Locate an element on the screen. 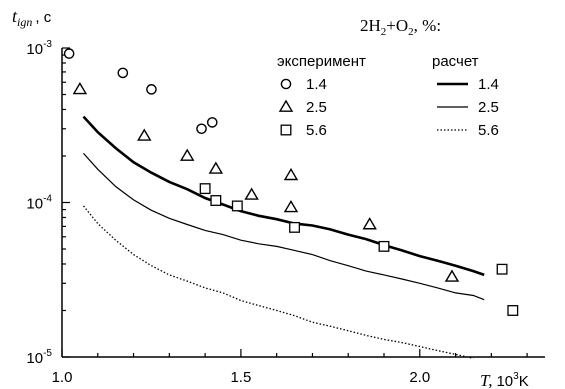 Image resolution: width=565 pixels, height=389 pixels. y-axis-label-suffix: , с is located at coordinates (43, 17).